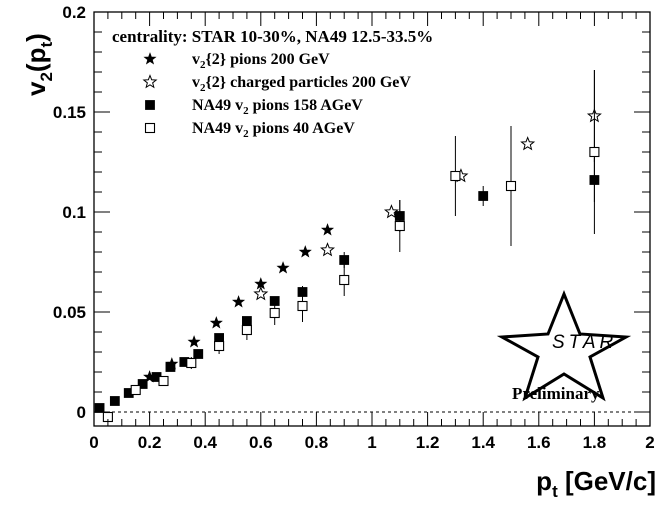 The width and height of the screenshot is (657, 505). What do you see at coordinates (584, 342) in the screenshot?
I see `star-logo-text: STAR` at bounding box center [584, 342].